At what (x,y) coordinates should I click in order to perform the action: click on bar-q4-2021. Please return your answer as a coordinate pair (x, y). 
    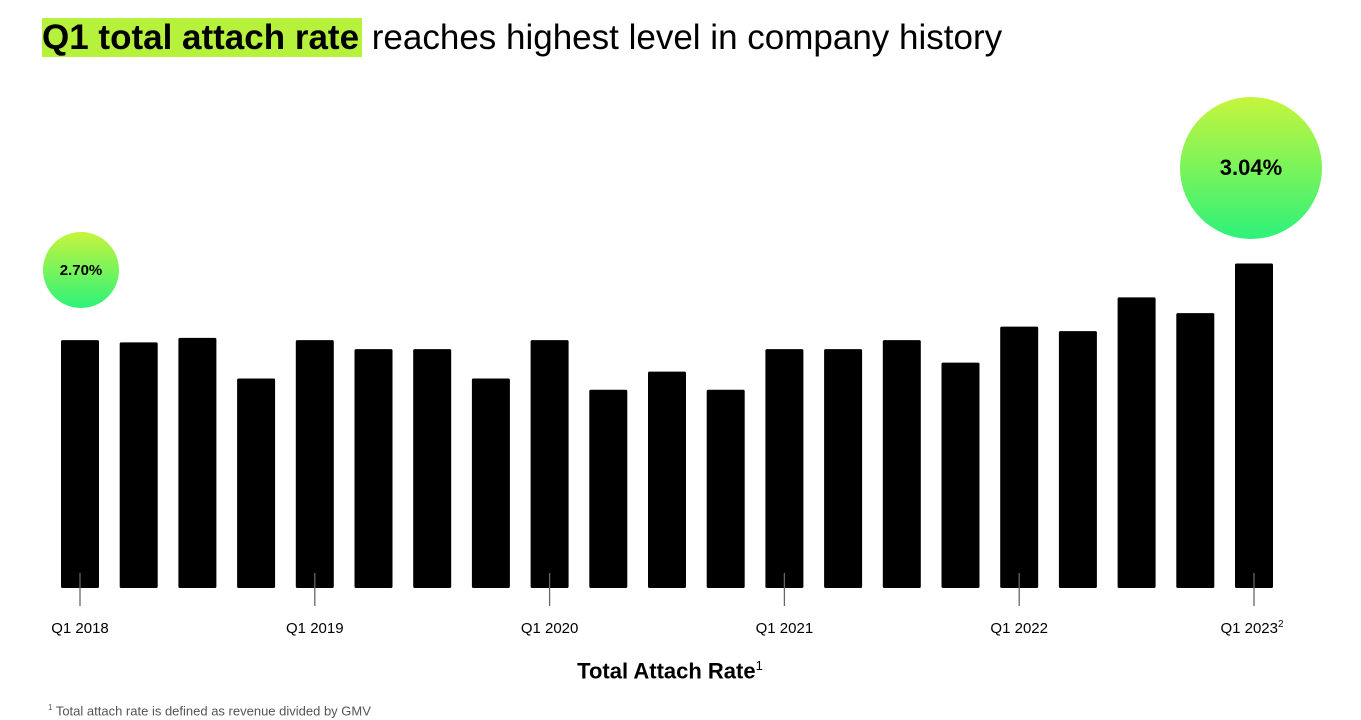
    Looking at the image, I should click on (960, 475).